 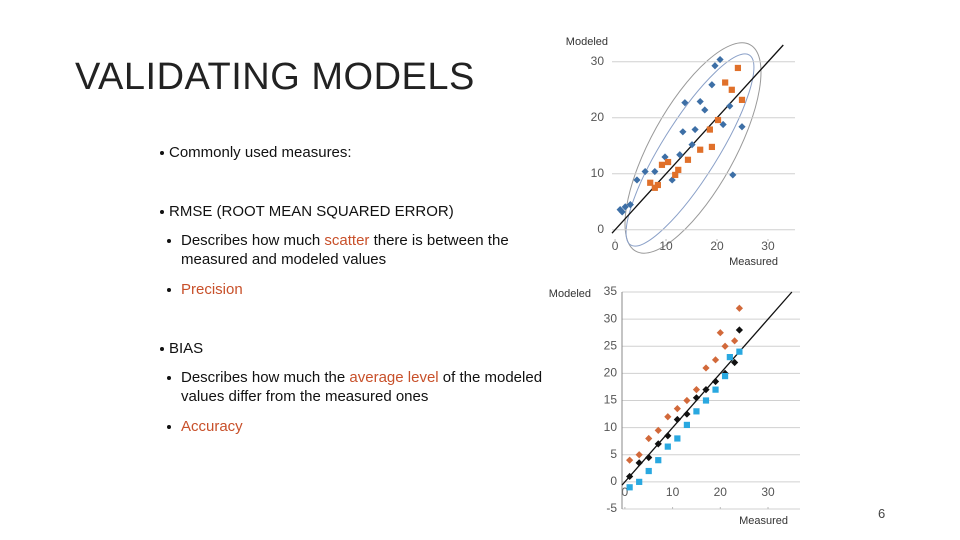 I want to click on x-tick-label: 0, so click(x=625, y=492).